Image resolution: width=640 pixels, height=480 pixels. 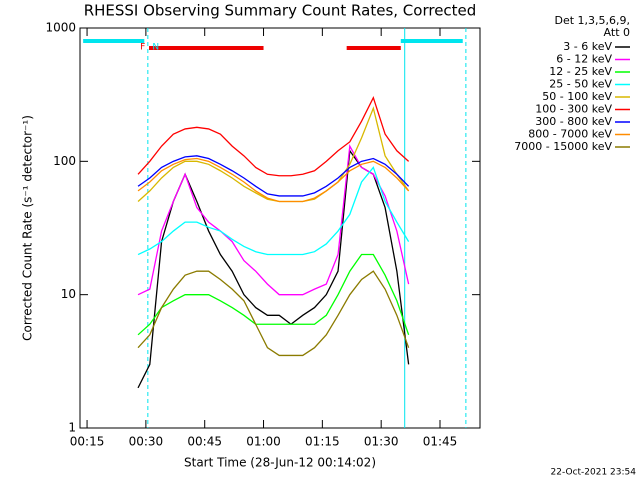 What do you see at coordinates (28, 228) in the screenshot?
I see `y-axis-label: Corrected Count Rate (s⁻¹ detector⁻¹)` at bounding box center [28, 228].